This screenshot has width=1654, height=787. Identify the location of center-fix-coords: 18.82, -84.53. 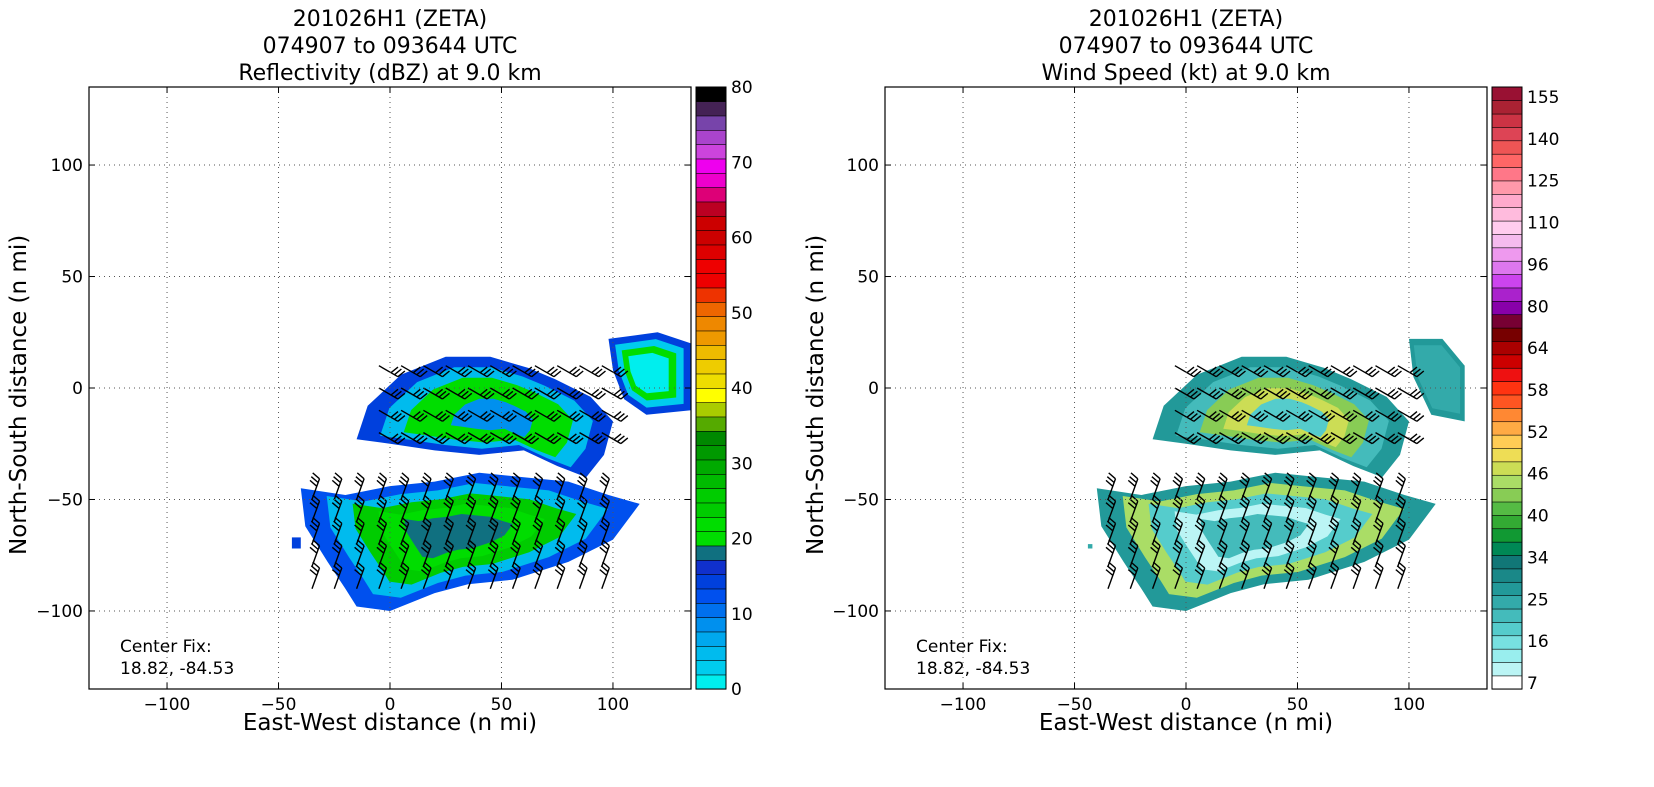
(973, 669).